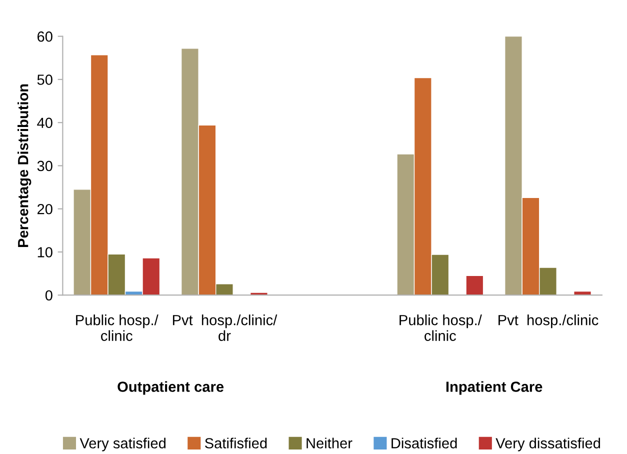 This screenshot has height=454, width=627. Describe the element at coordinates (44, 166) in the screenshot. I see `y-tick-label: 30` at that location.